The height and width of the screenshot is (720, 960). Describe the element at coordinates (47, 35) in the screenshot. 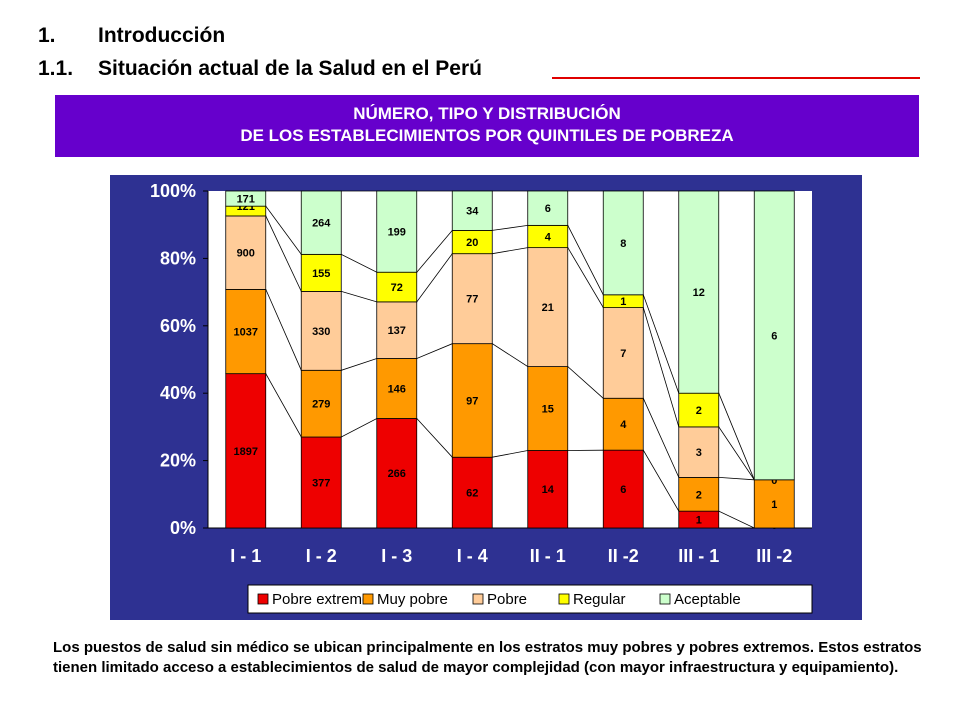

I see `section-number: 1.` at that location.